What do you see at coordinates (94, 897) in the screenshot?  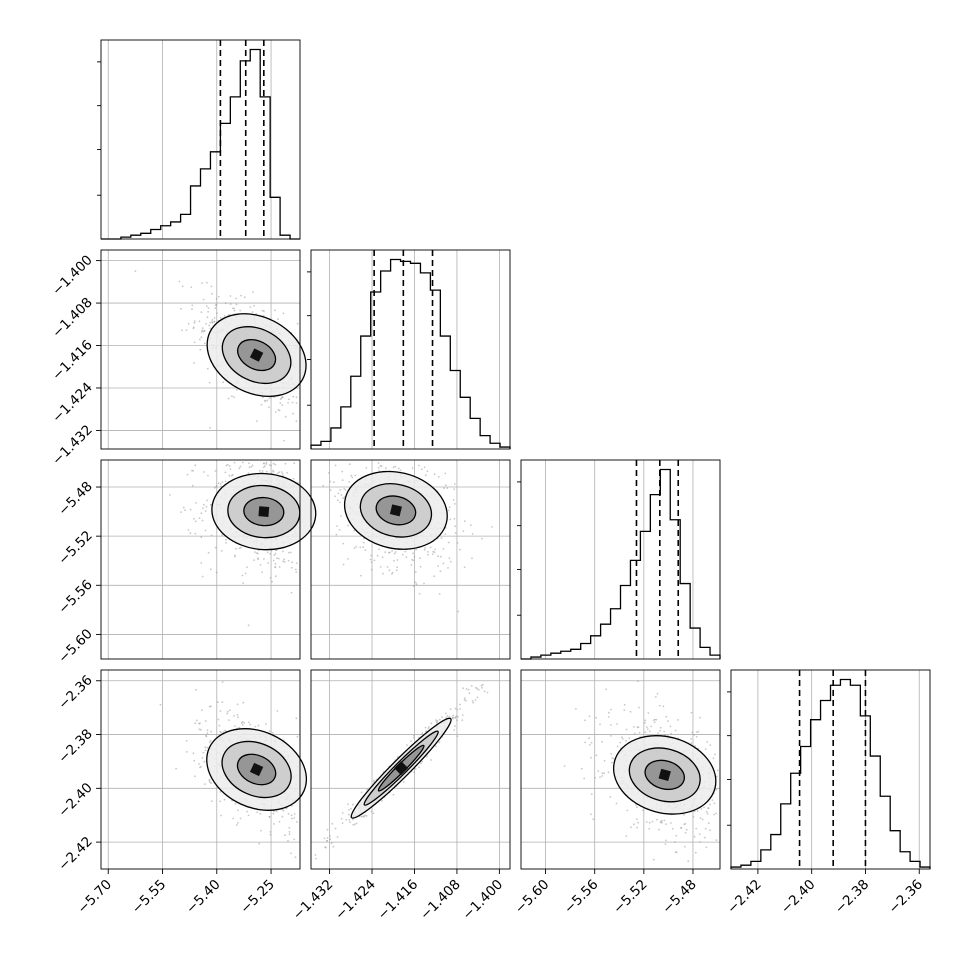 I see `xtick-label-0-0: −5.70` at bounding box center [94, 897].